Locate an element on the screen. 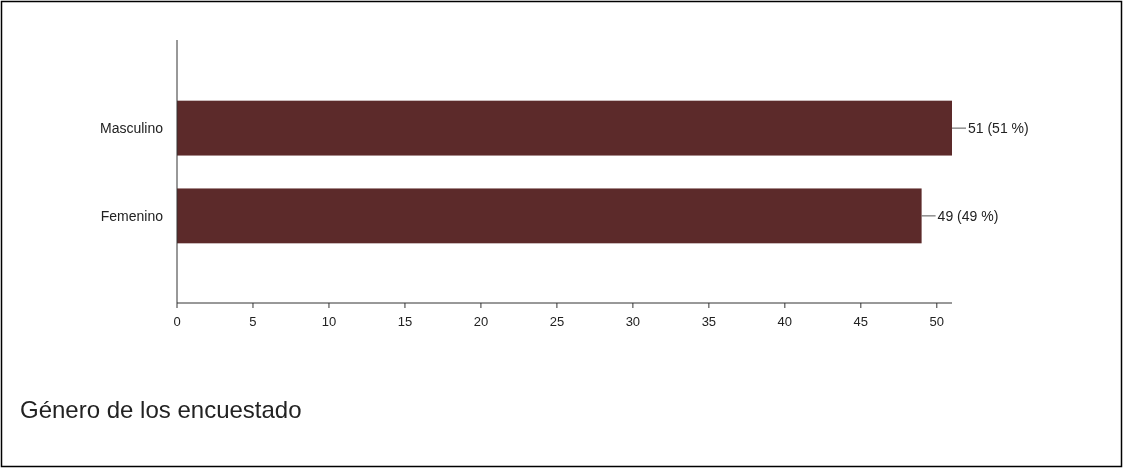 The image size is (1123, 468). x-tick-label: 25 is located at coordinates (557, 321).